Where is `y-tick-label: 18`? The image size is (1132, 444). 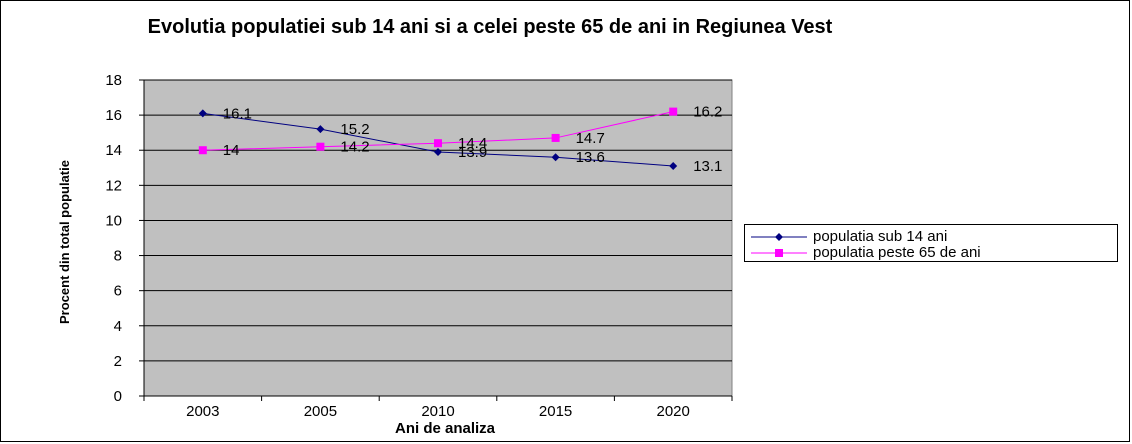
y-tick-label: 18 is located at coordinates (113, 80).